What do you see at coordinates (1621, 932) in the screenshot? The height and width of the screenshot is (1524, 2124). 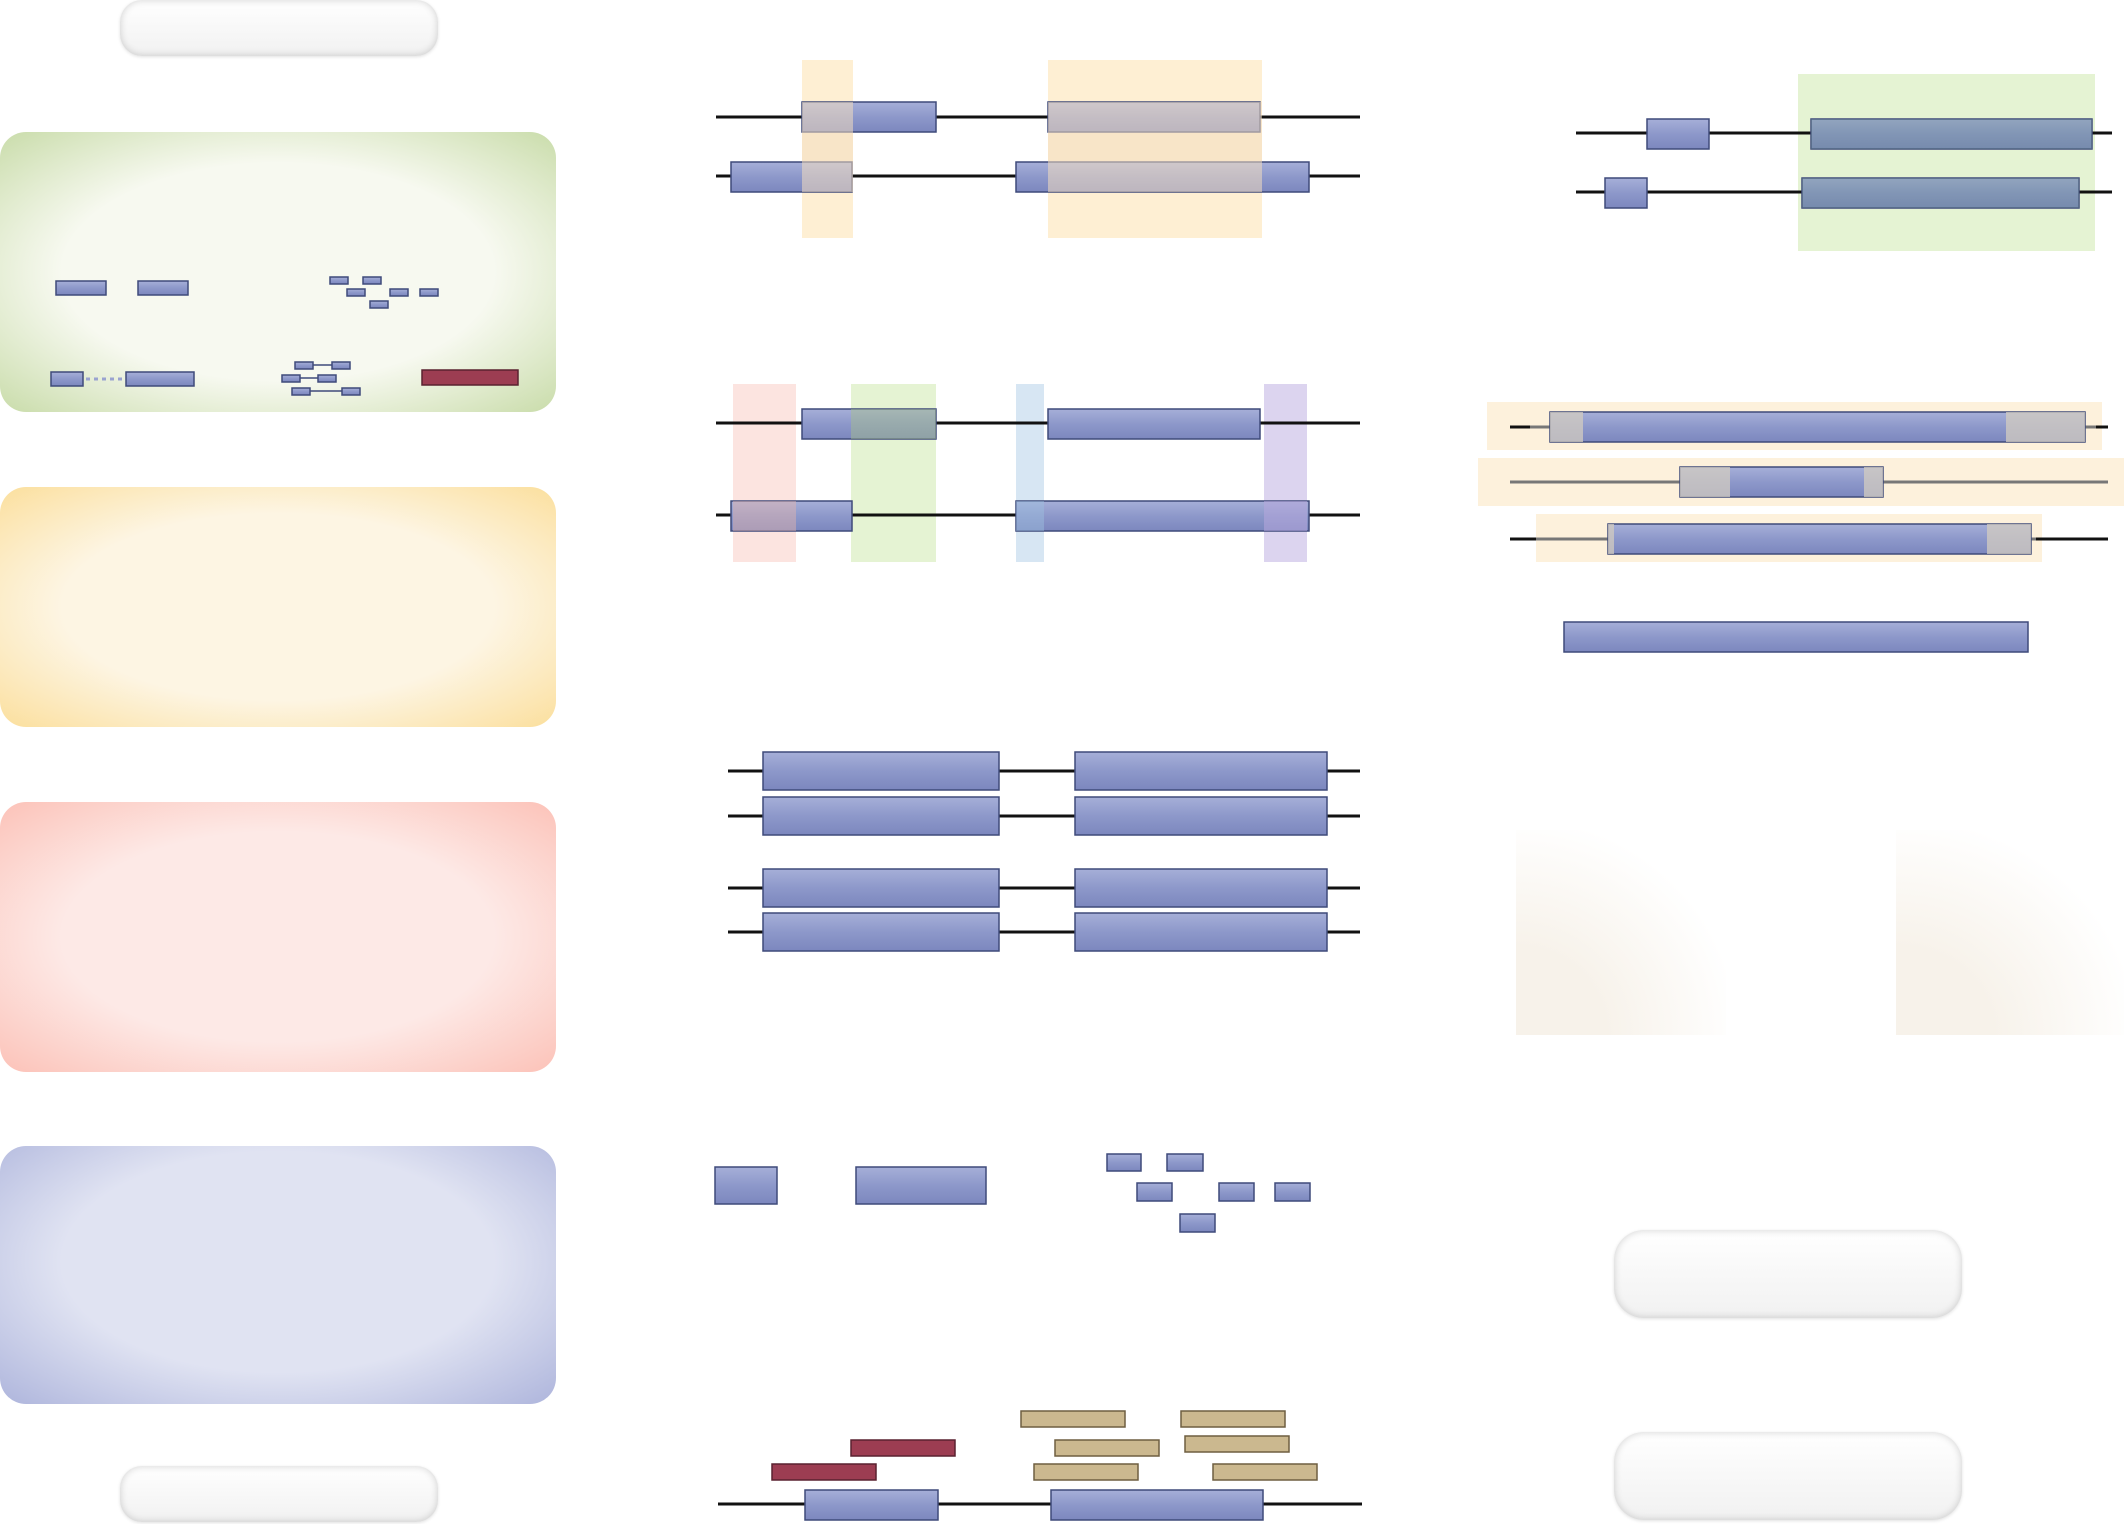 I see `faded-shape-left` at bounding box center [1621, 932].